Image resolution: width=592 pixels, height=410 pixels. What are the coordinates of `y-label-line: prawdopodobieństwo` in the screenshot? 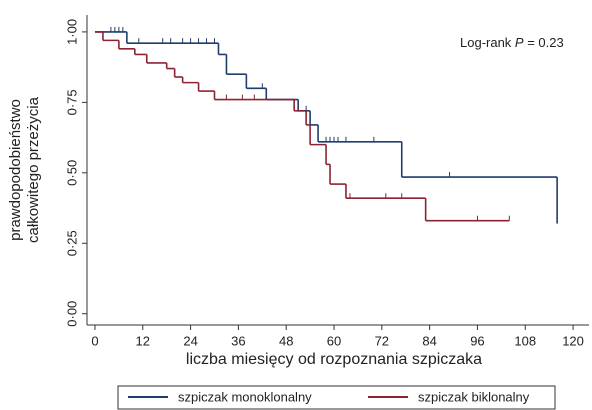 It's located at (15, 170).